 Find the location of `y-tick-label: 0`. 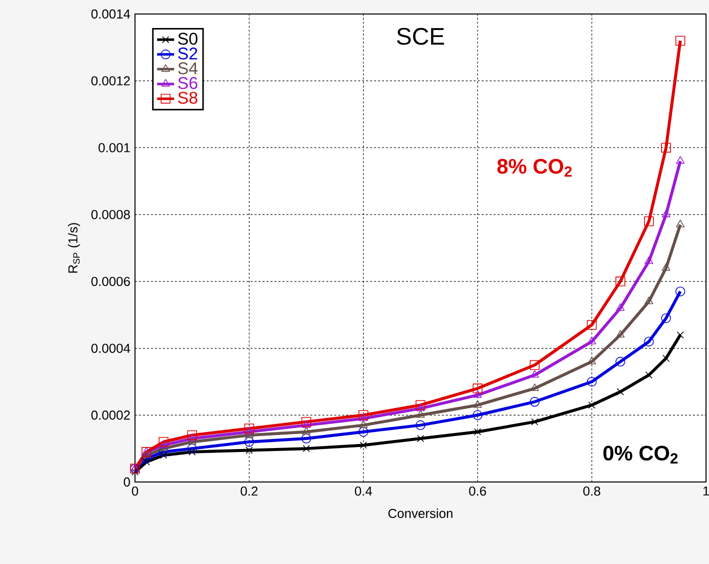

y-tick-label: 0 is located at coordinates (127, 482).